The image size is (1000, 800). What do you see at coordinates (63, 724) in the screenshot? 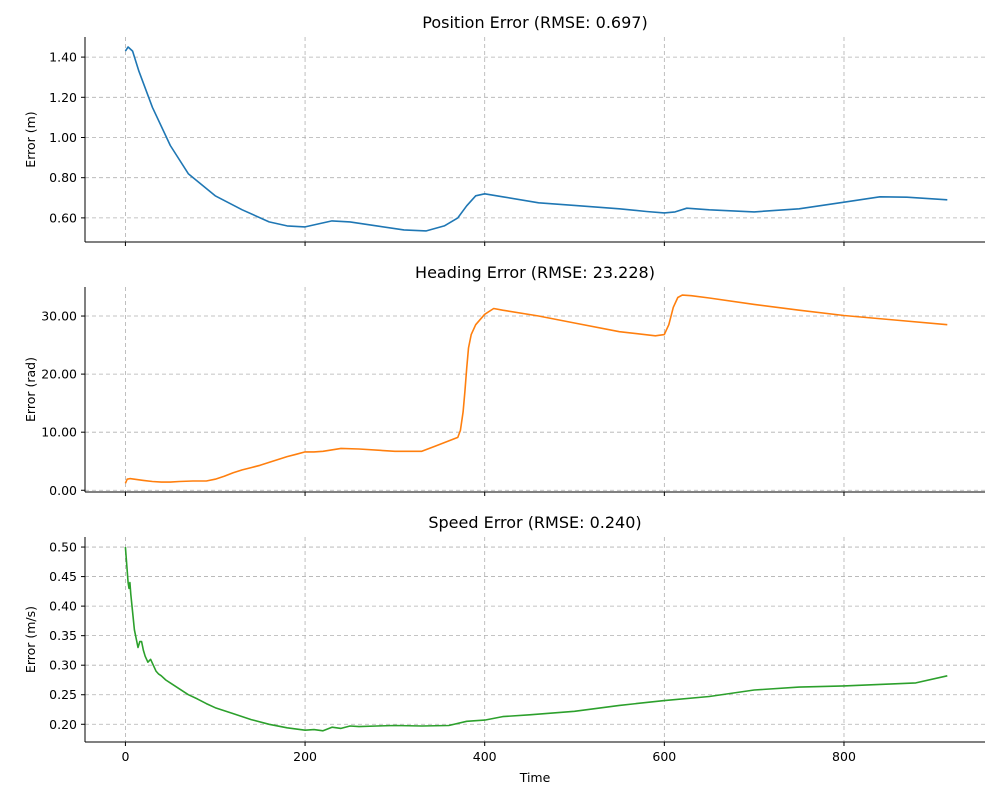
I see `y-tick-label: 0.20` at bounding box center [63, 724].